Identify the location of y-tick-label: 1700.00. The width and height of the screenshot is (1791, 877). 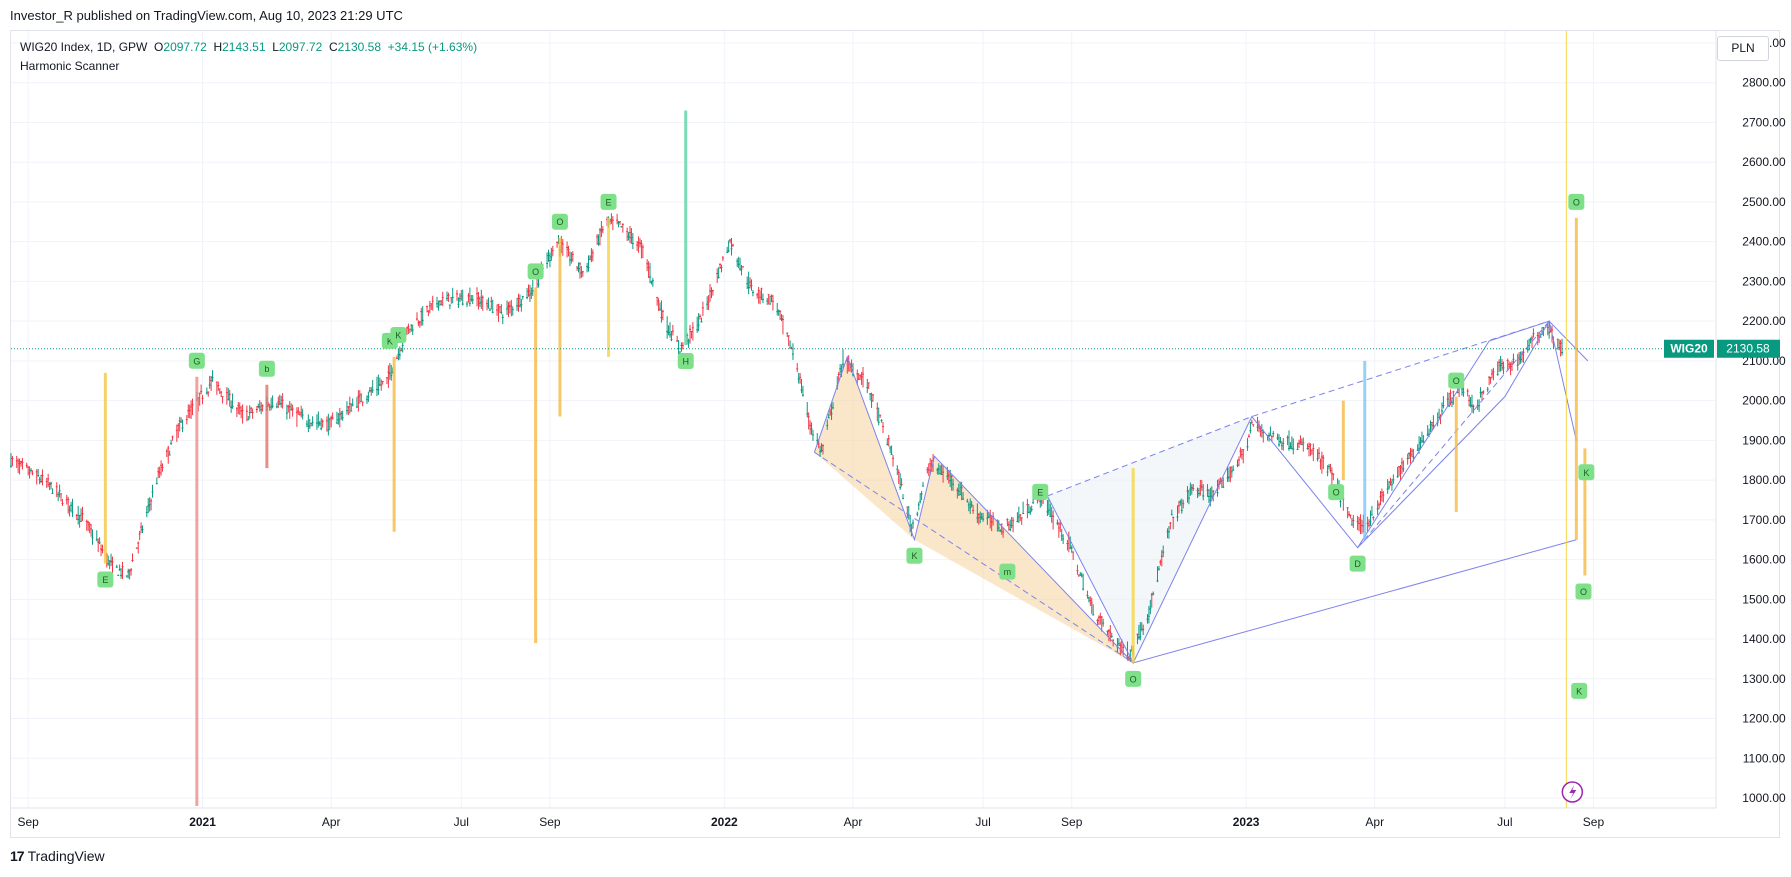
(1764, 520).